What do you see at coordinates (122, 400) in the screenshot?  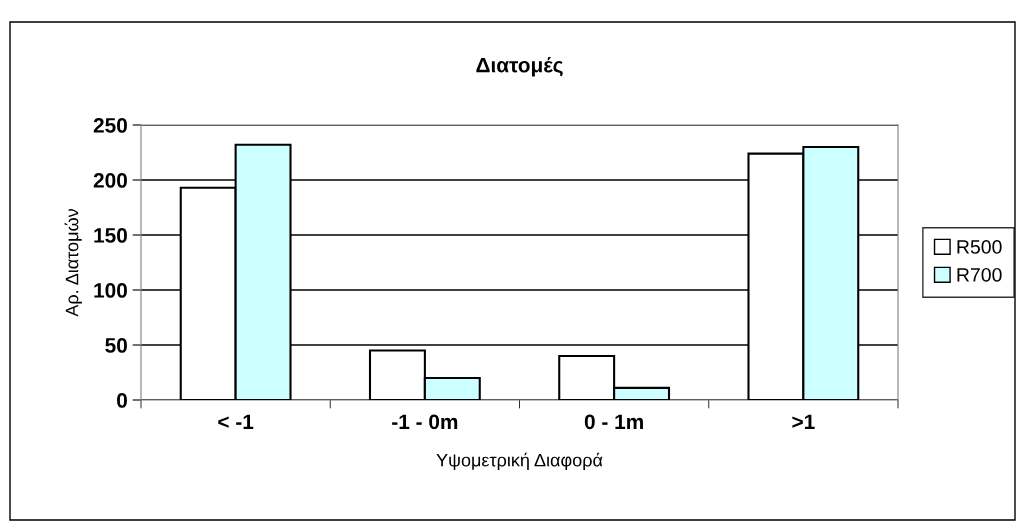 I see `y-tick-label: 0` at bounding box center [122, 400].